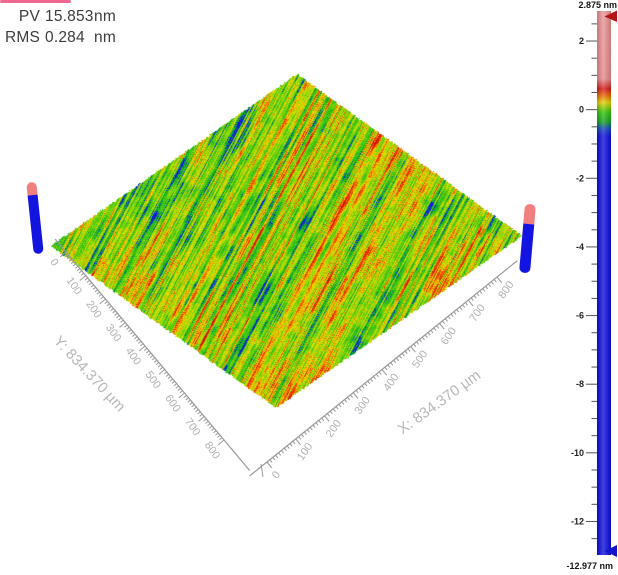  I want to click on rms-value: 0.284, so click(65, 37).